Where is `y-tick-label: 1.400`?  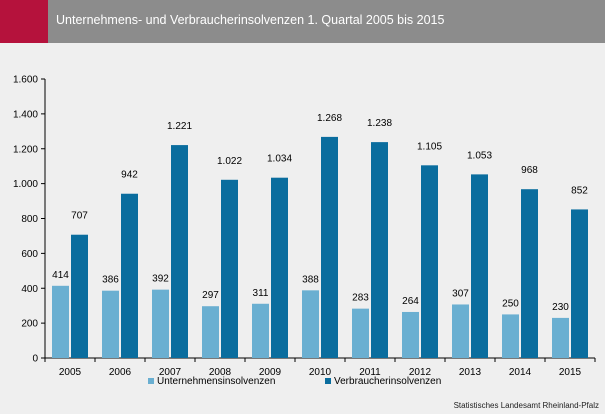
y-tick-label: 1.400 is located at coordinates (25, 114).